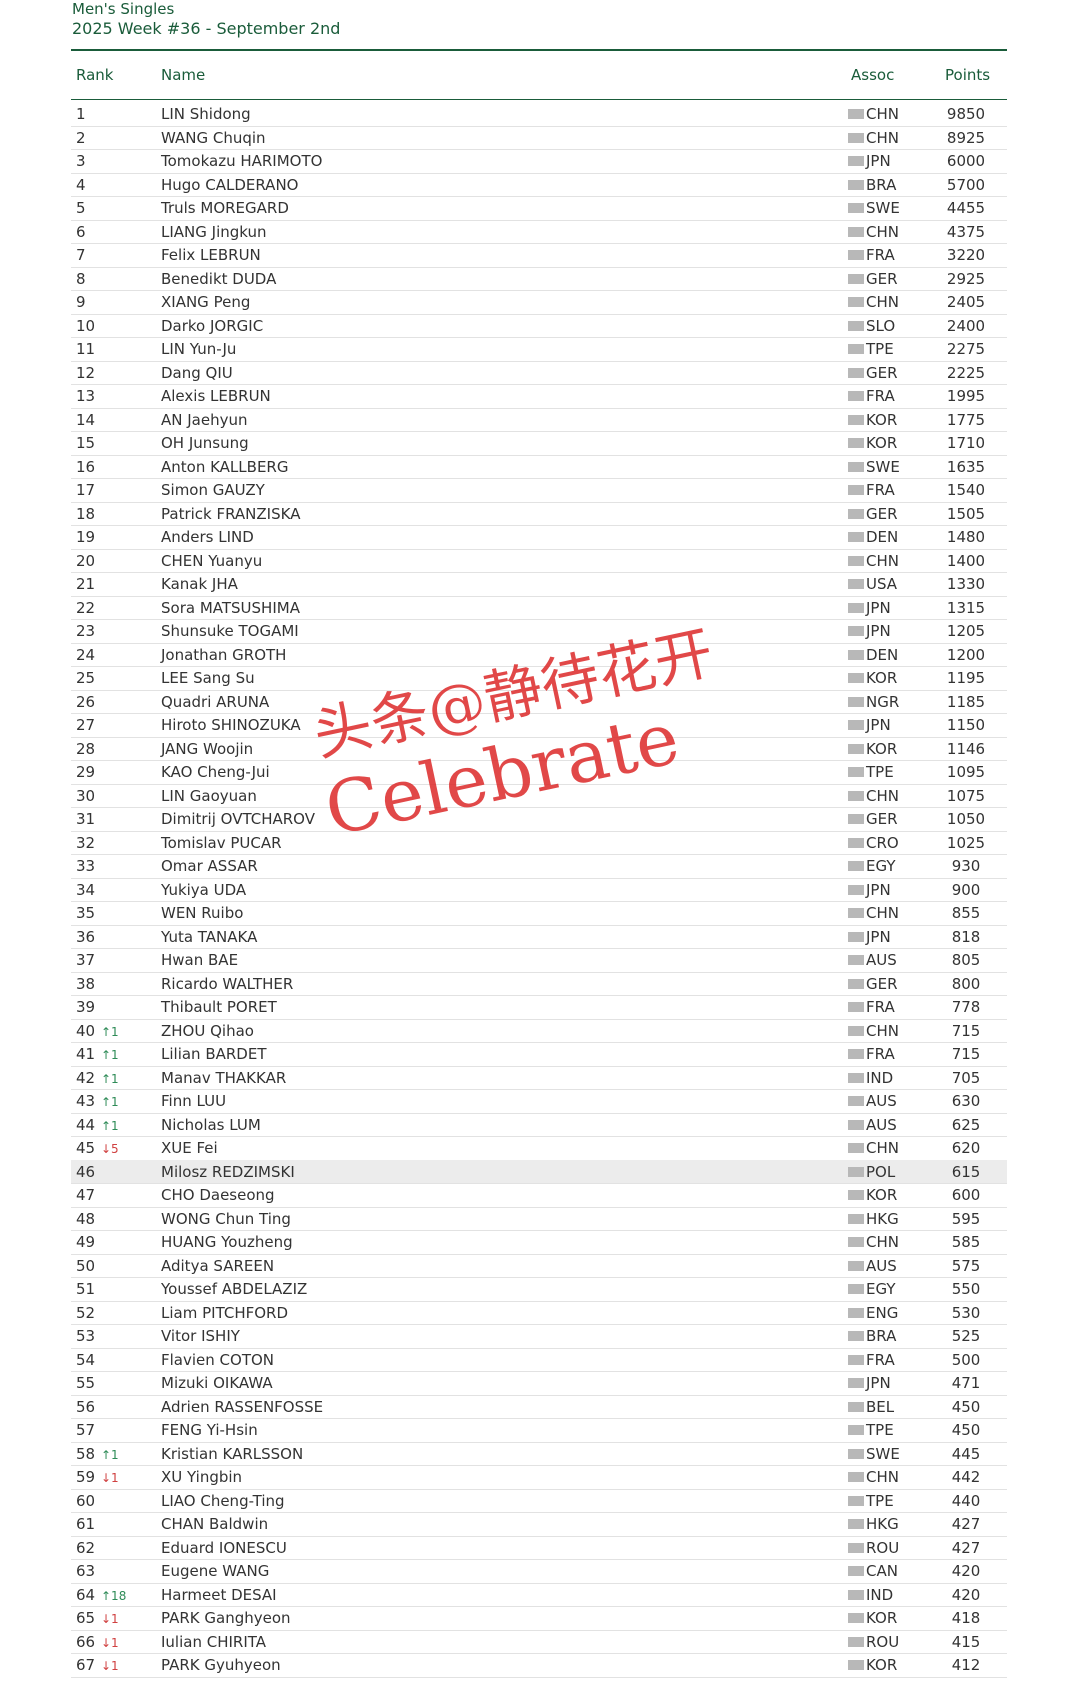  What do you see at coordinates (539, 420) in the screenshot?
I see `table-row: 14 AN Jaehyun KOR 1775` at bounding box center [539, 420].